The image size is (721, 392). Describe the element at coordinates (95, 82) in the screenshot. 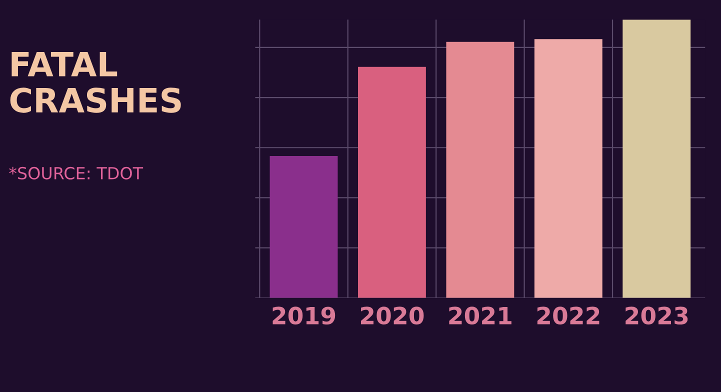

I see `text: FATAL CRASHES` at that location.